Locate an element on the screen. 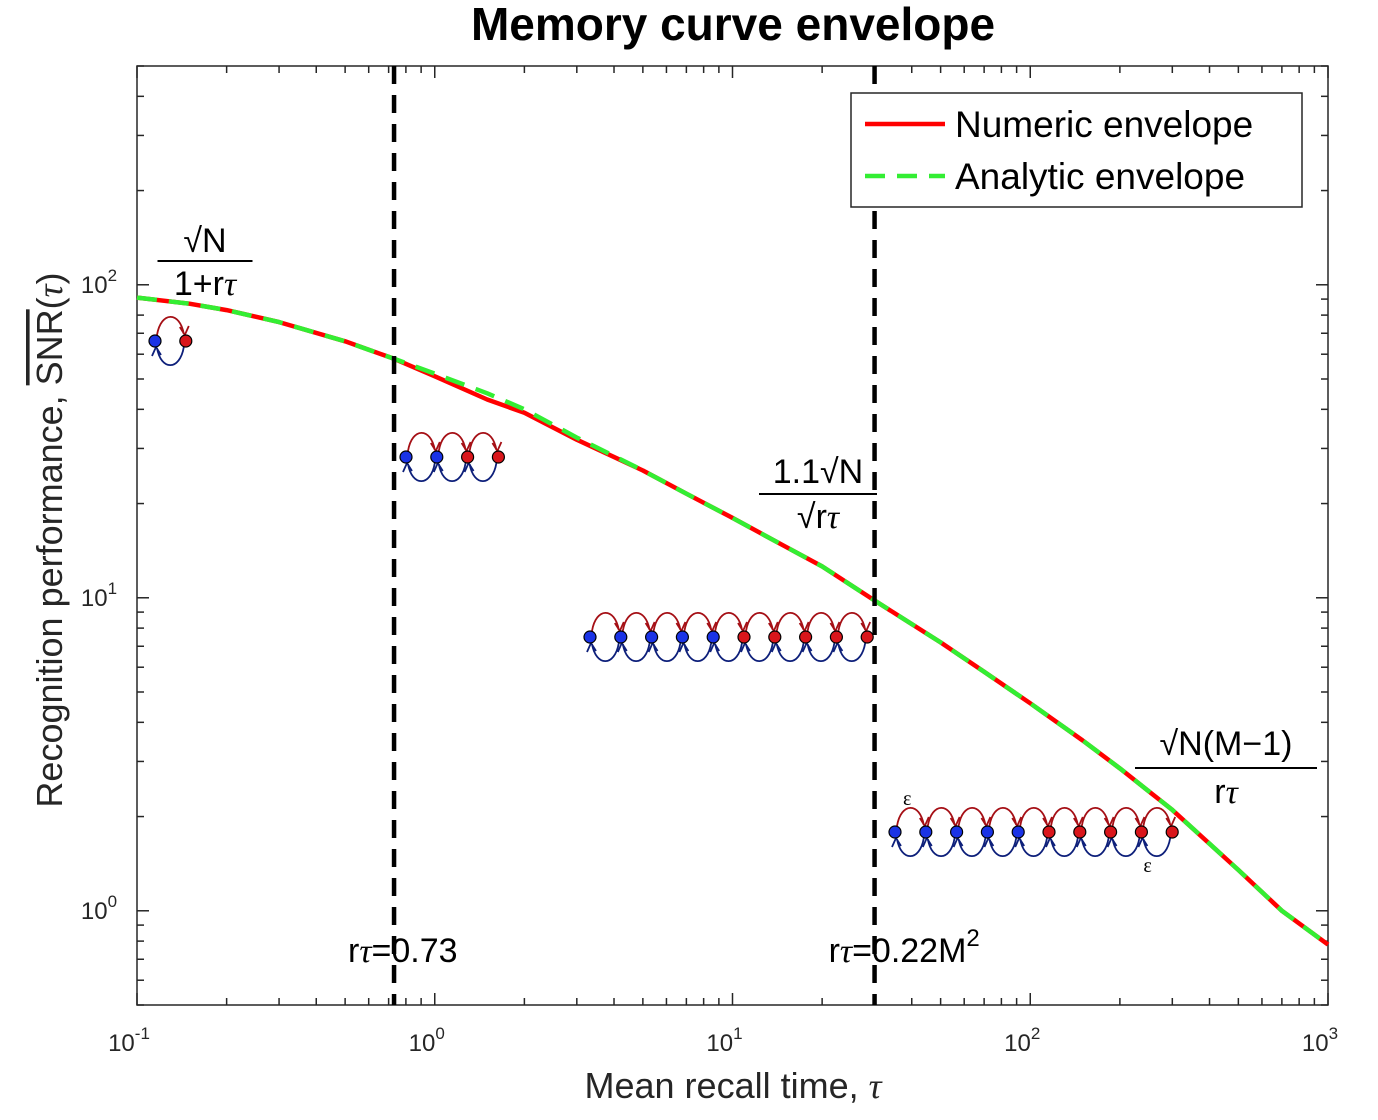 This screenshot has width=1378, height=1120. threshold-label: rτ=0.73 is located at coordinates (403, 951).